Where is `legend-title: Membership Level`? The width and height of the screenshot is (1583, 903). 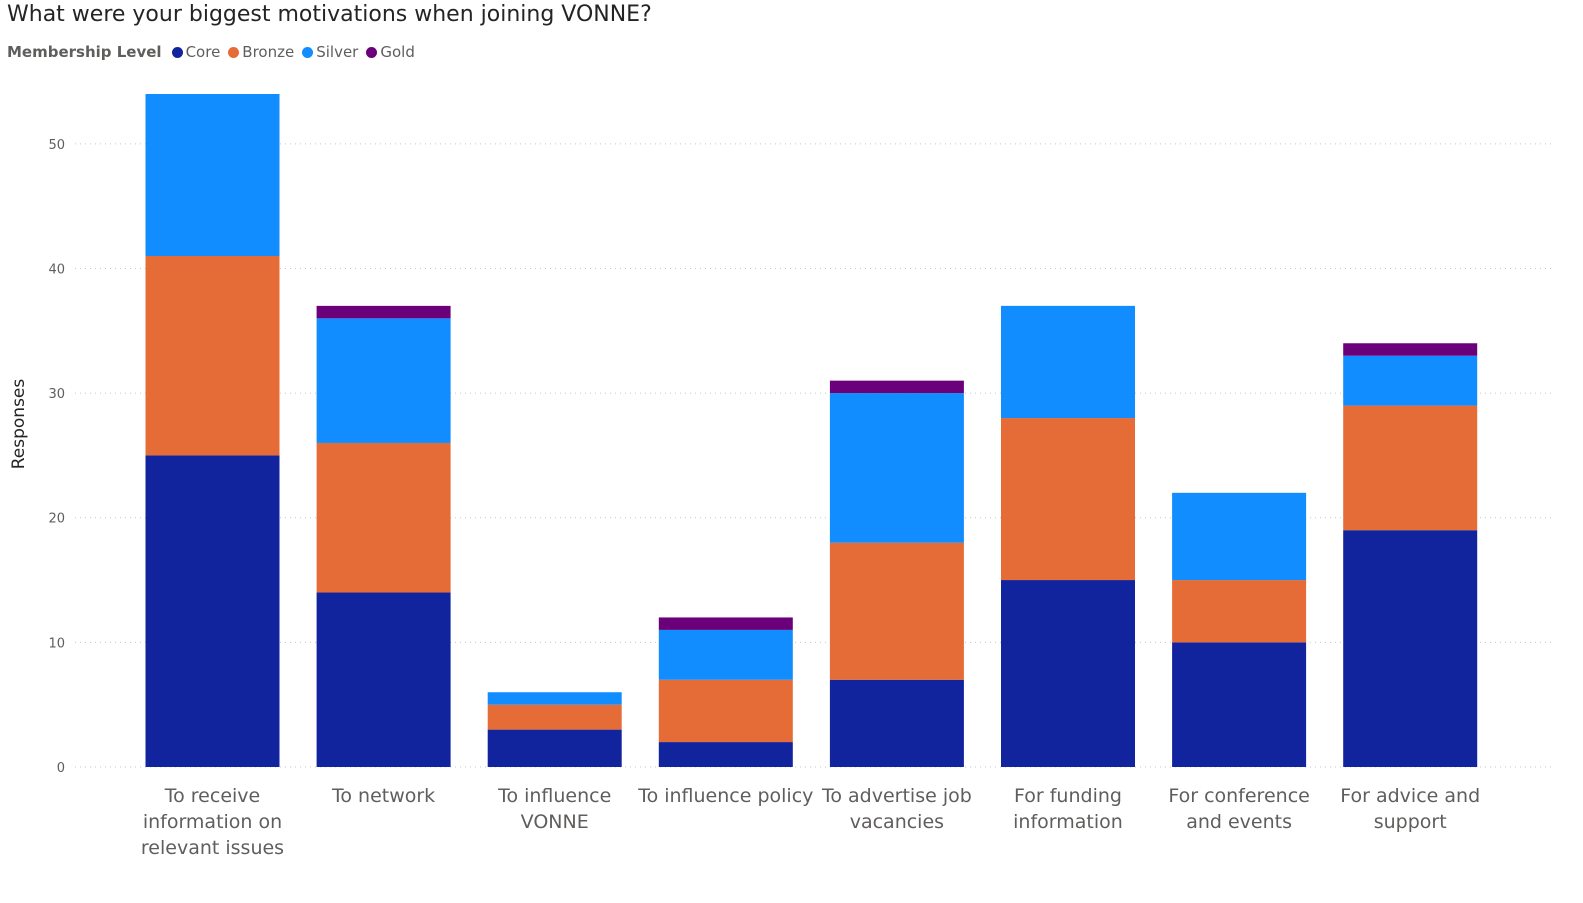 legend-title: Membership Level is located at coordinates (84, 52).